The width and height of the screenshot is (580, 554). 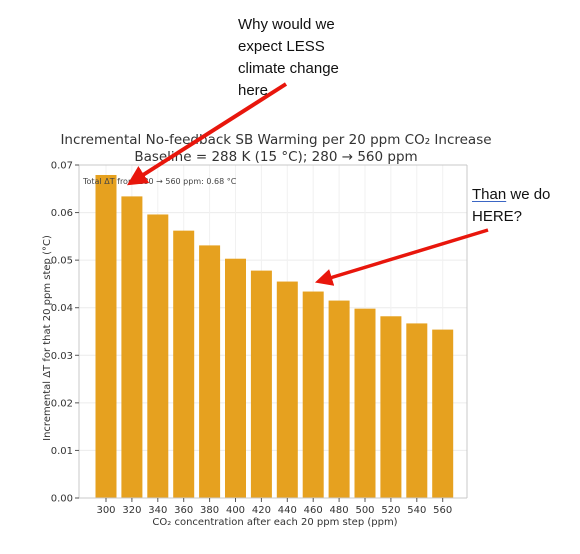 What do you see at coordinates (62, 213) in the screenshot?
I see `y-tick-label: 0.06` at bounding box center [62, 213].